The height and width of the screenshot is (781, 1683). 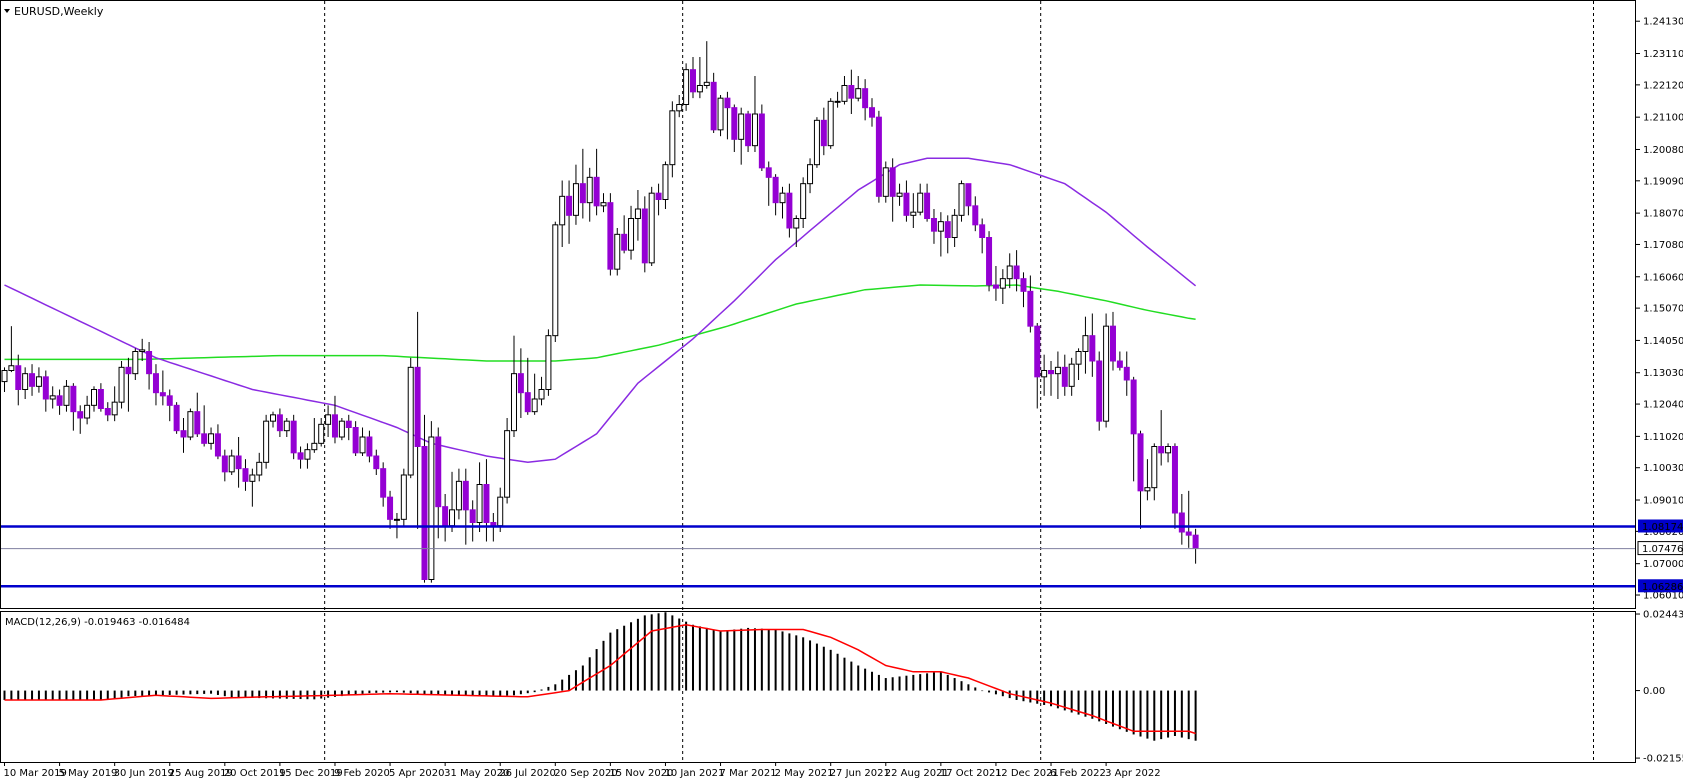 I want to click on time-tick-label: 12 Dec 2021, so click(x=1027, y=773).